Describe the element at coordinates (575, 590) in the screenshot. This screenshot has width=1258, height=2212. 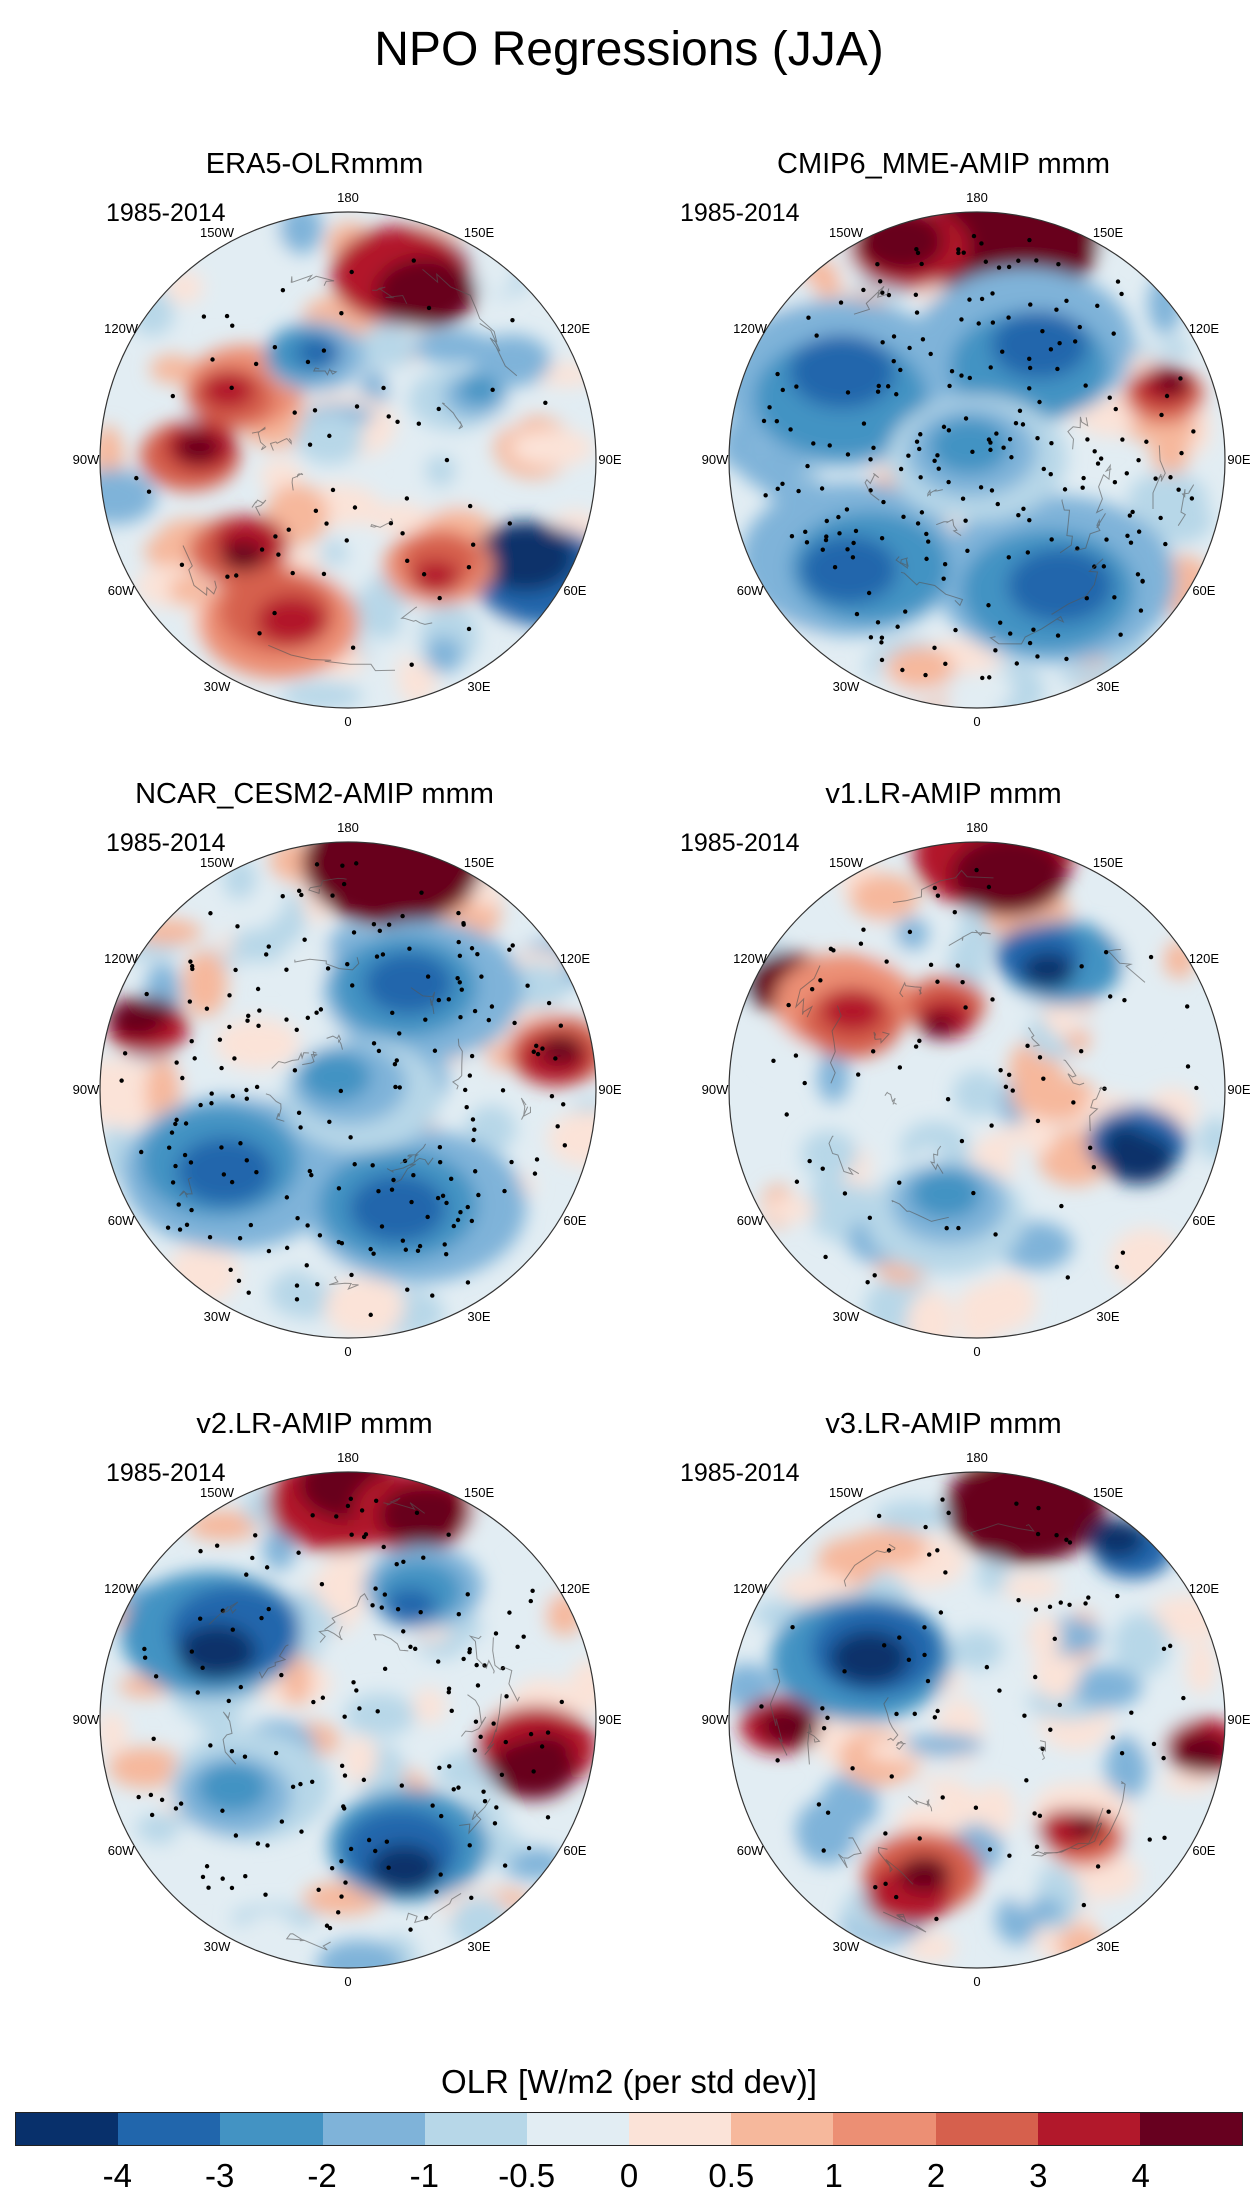
I see `longitude-label: 60E` at that location.